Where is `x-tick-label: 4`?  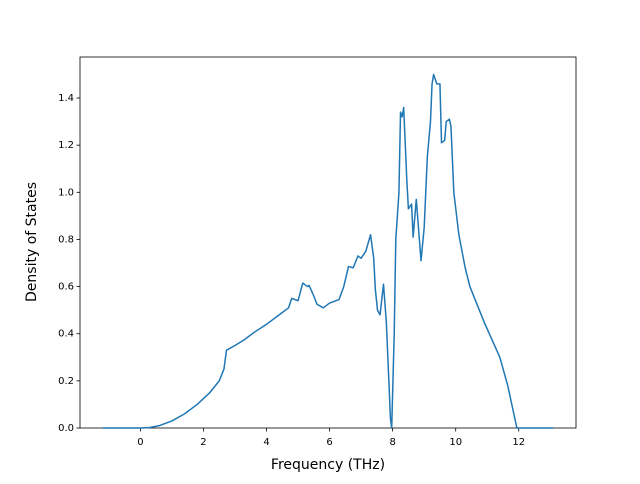
x-tick-label: 4 is located at coordinates (266, 442).